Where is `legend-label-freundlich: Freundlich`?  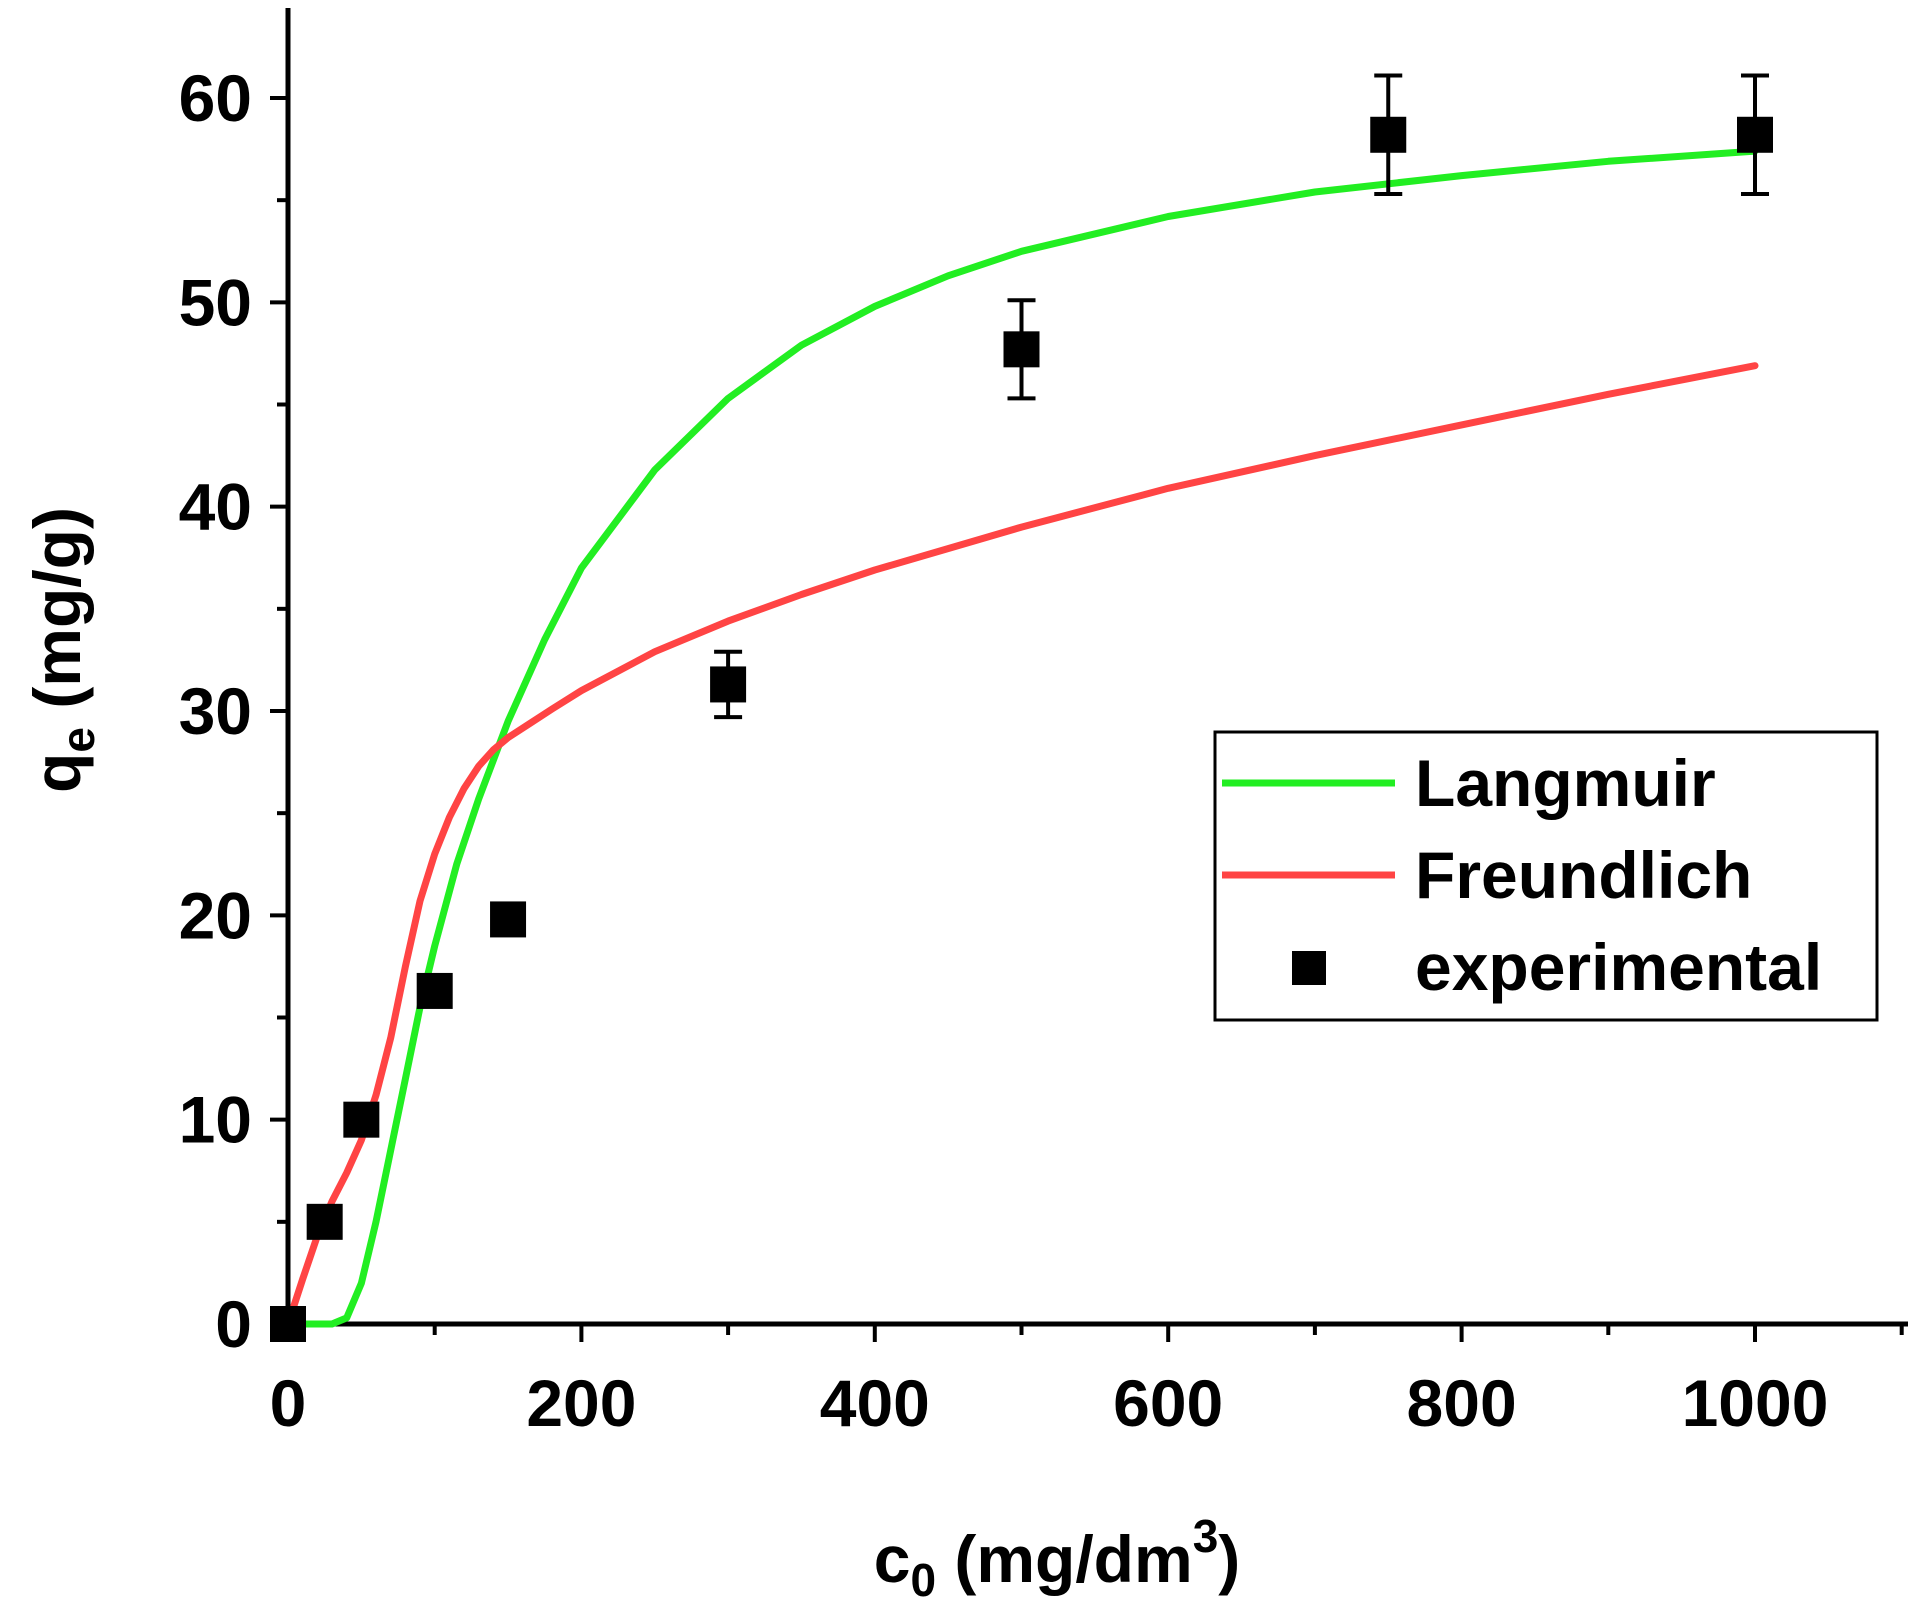
legend-label-freundlich: Freundlich is located at coordinates (1583, 875).